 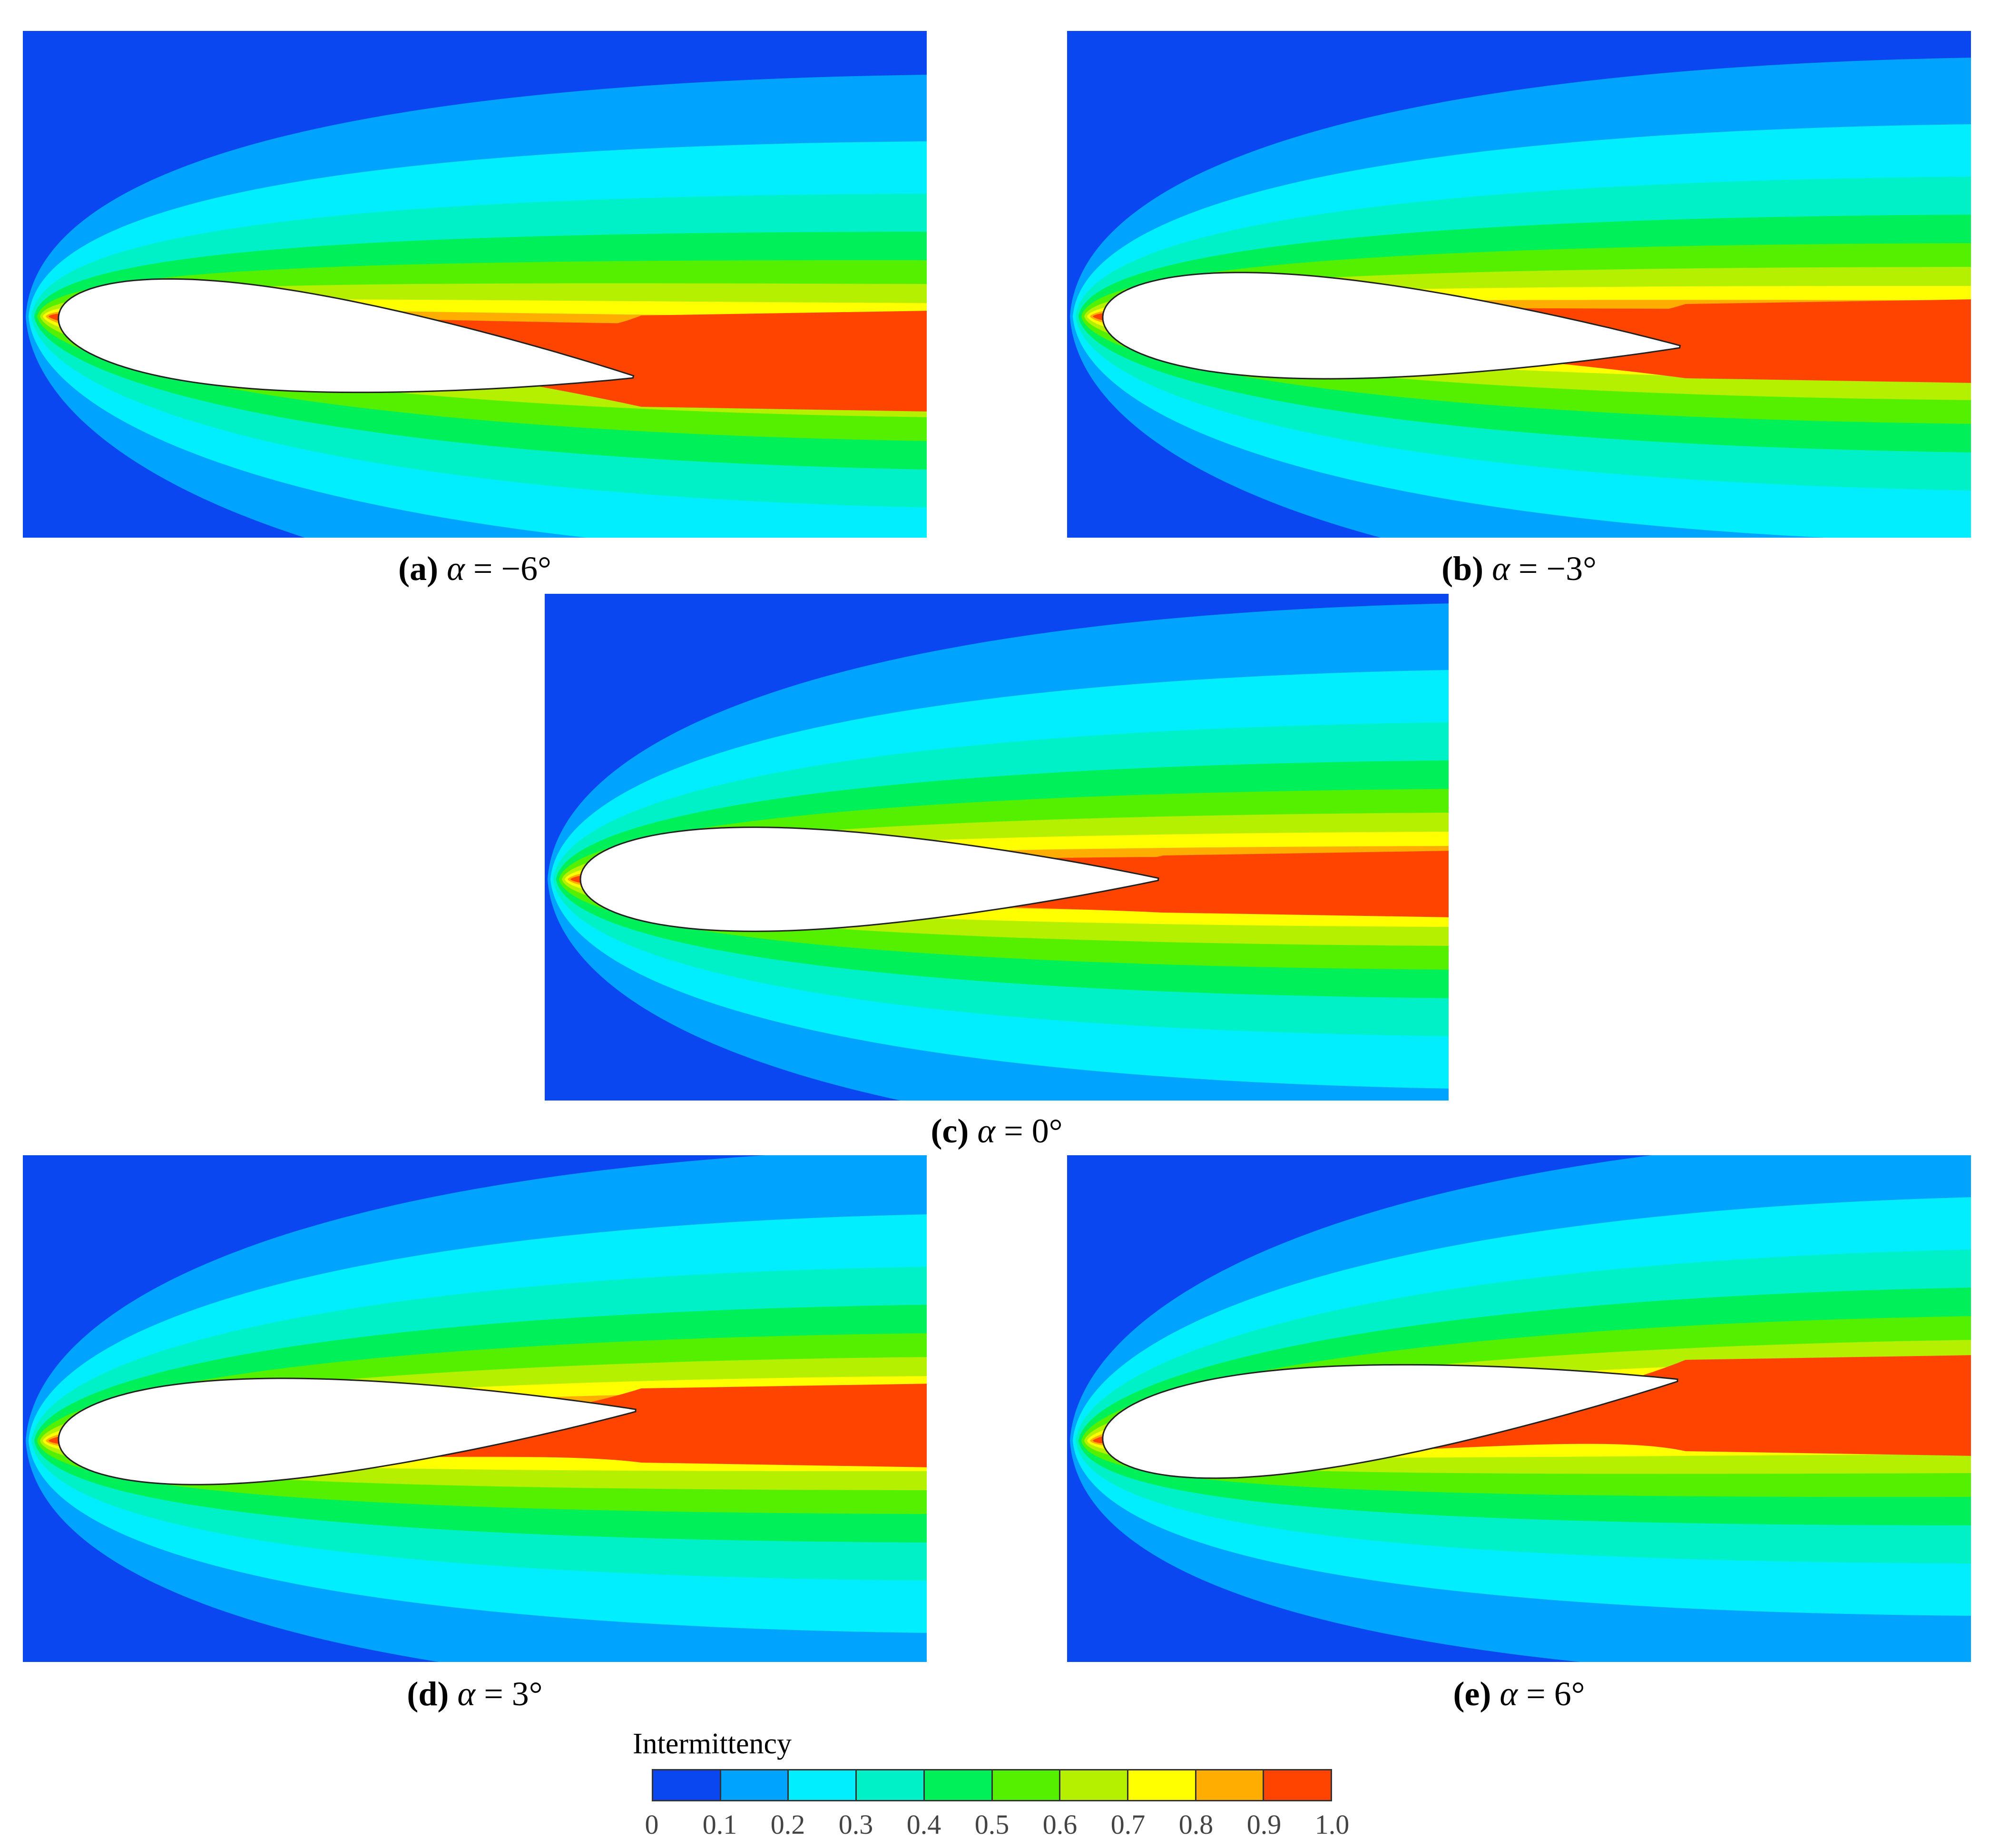 I want to click on caption-value: = 0°, so click(x=1029, y=1131).